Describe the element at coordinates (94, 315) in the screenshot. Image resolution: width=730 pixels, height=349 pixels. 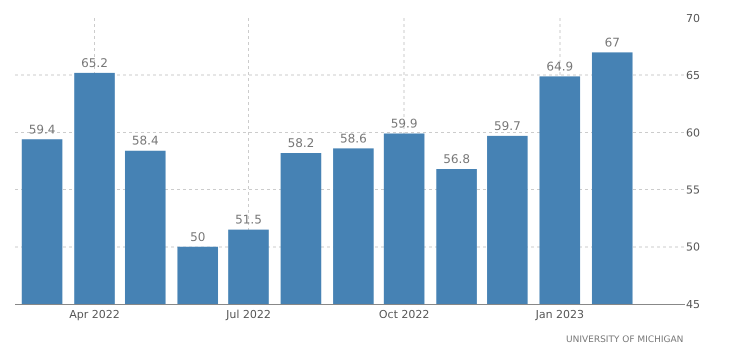
I see `x-tick-label: Apr 2022` at that location.